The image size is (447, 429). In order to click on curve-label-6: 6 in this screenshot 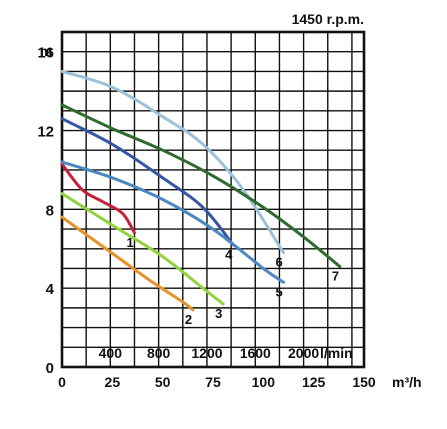, I will do `click(278, 262)`.